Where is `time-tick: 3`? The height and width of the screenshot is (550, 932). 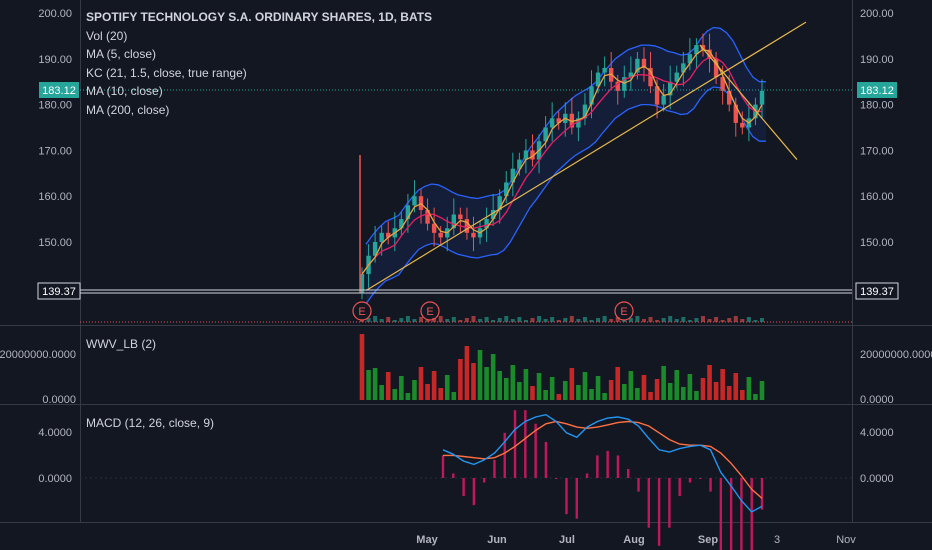
time-tick: 3 is located at coordinates (777, 540).